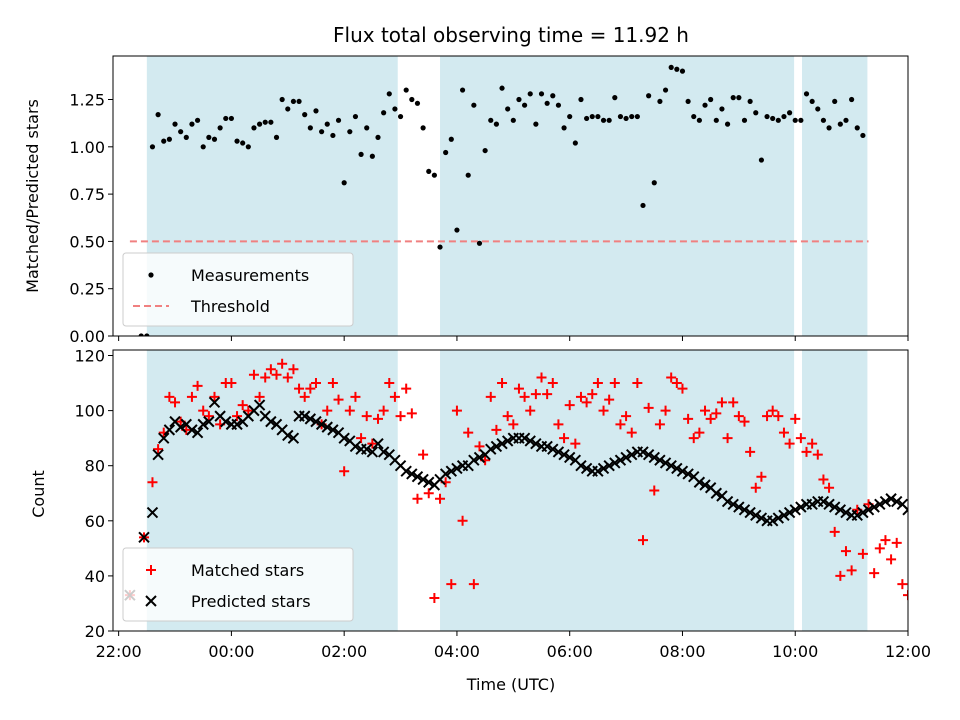  Describe the element at coordinates (247, 570) in the screenshot. I see `legend-label: Matched stars` at that location.